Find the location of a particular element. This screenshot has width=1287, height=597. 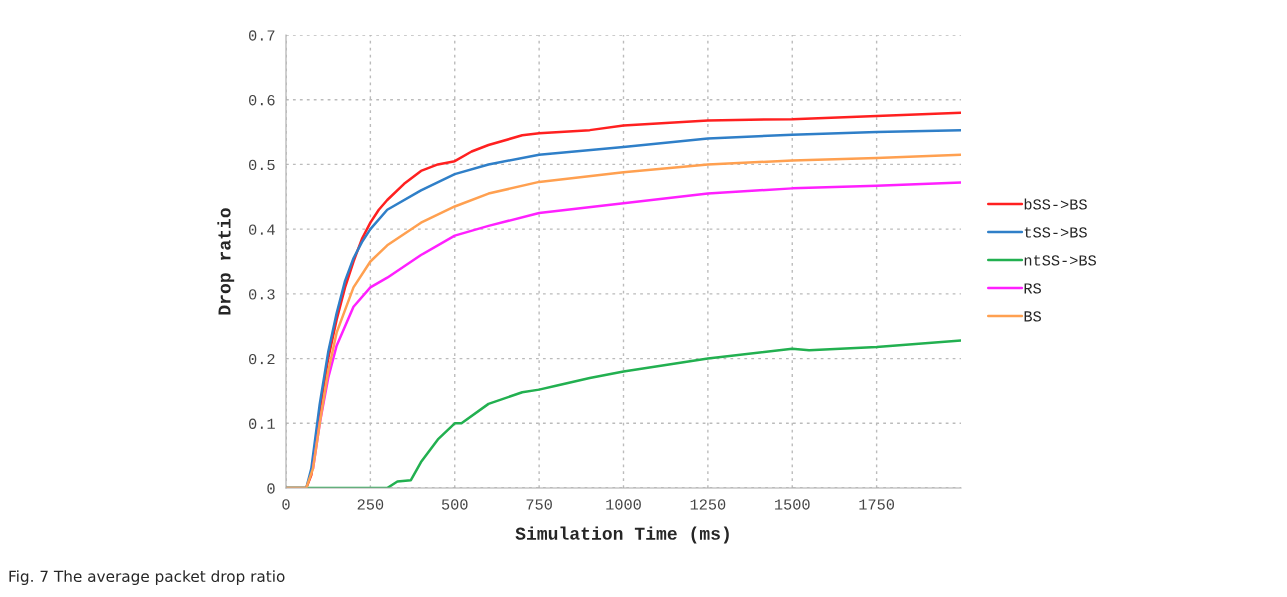

x-tick-label: 0 is located at coordinates (286, 504).